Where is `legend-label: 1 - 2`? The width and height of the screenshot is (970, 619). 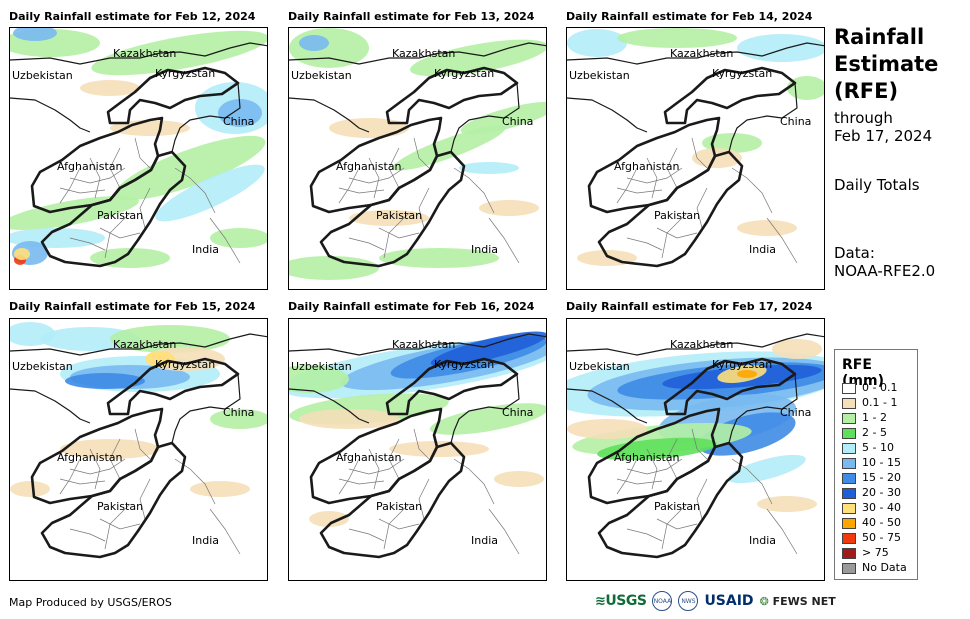 legend-label: 1 - 2 is located at coordinates (874, 417).